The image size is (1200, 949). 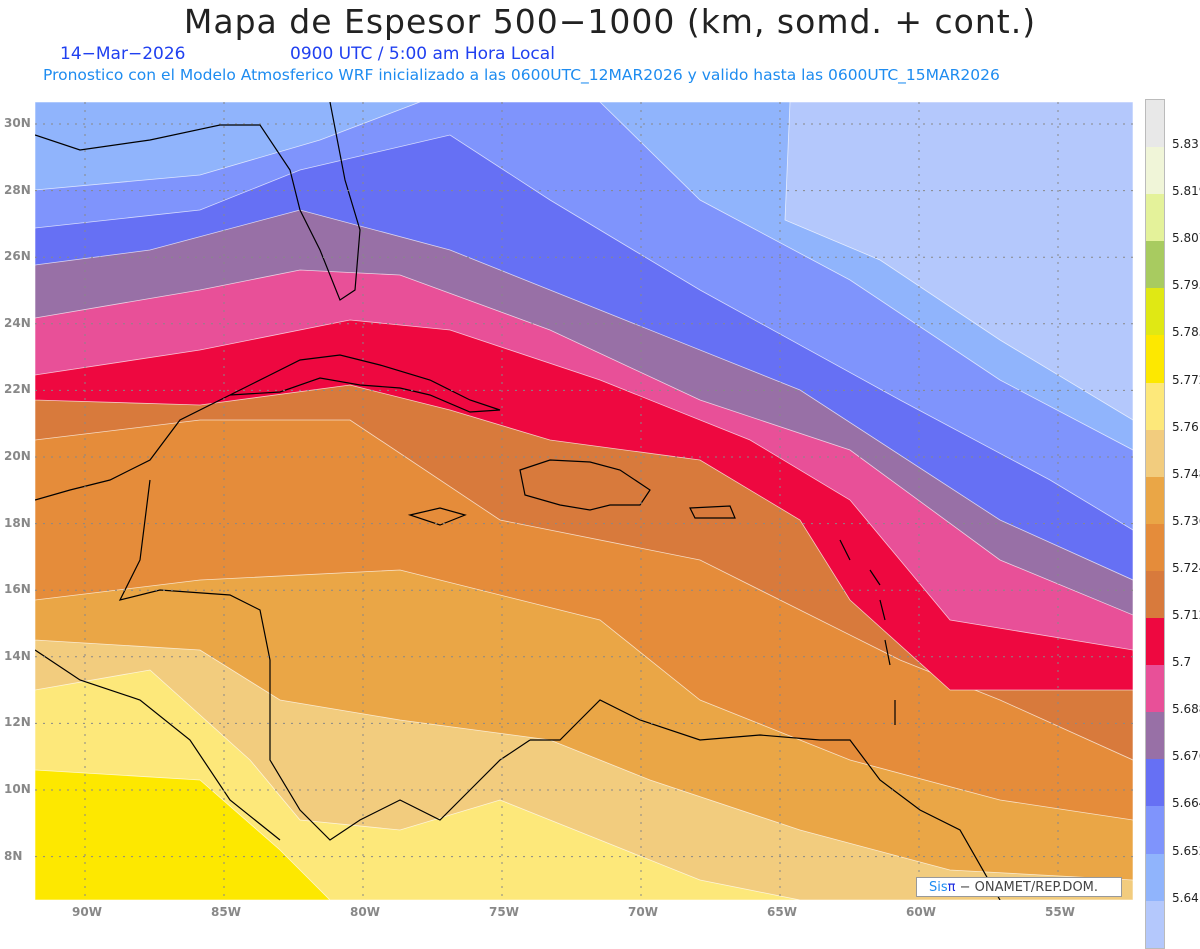 What do you see at coordinates (1186, 379) in the screenshot?
I see `colorbar-label: 5.772` at bounding box center [1186, 379].